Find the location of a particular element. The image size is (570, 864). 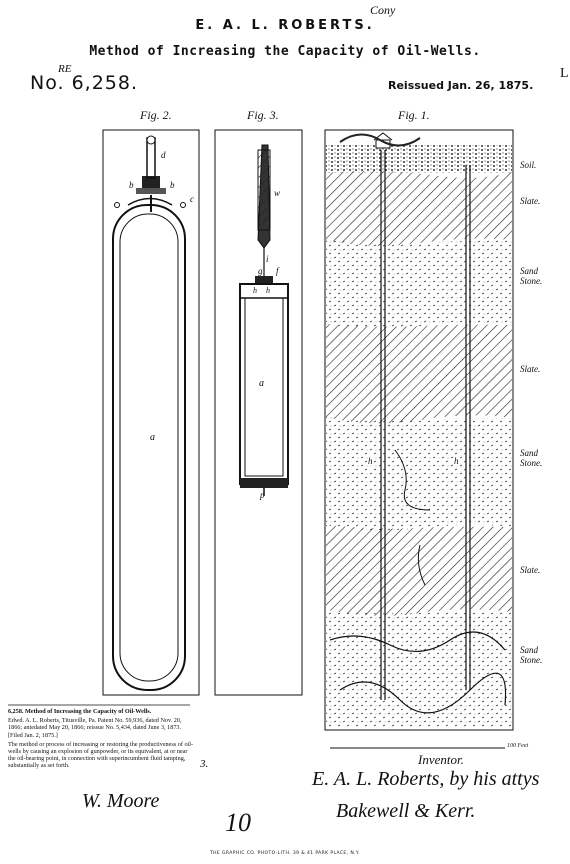

stratum-label-sandstone-2: Sand Stone. is located at coordinates (540, 458).